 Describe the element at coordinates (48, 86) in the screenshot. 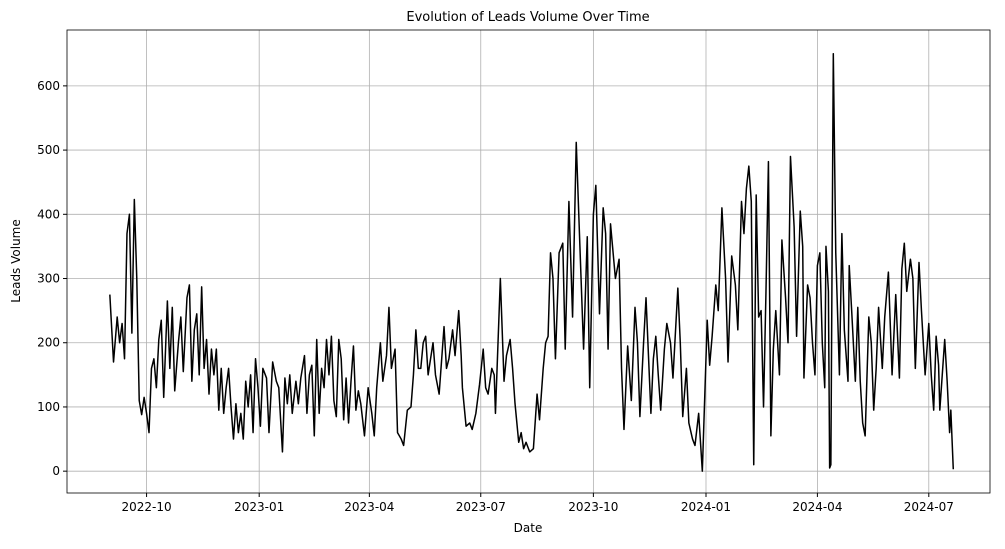

I see `y-tick-label: 600` at that location.